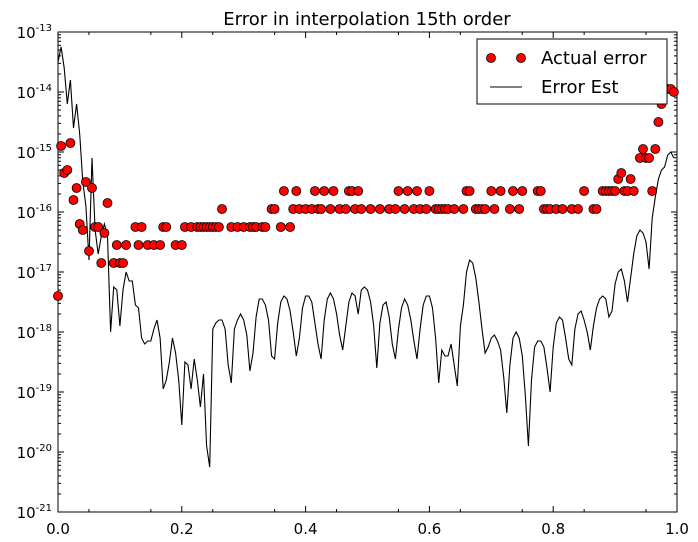  I want to click on y-tick-exponent: -18, so click(44, 328).